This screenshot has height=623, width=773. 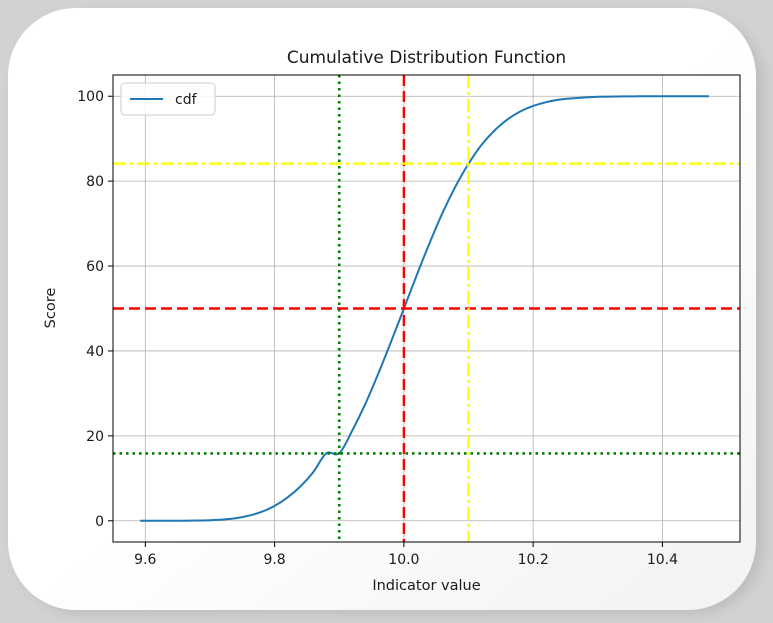 What do you see at coordinates (99, 522) in the screenshot?
I see `y-tick-label: 0` at bounding box center [99, 522].